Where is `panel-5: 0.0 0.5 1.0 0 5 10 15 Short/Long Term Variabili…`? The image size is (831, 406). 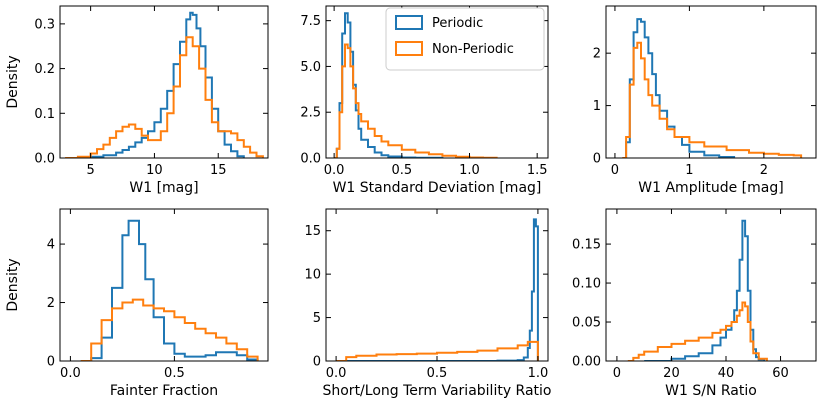
panel-5: 0.0 0.5 1.0 0 5 10 15 Short/Long Term Variabili… is located at coordinates (428, 303).